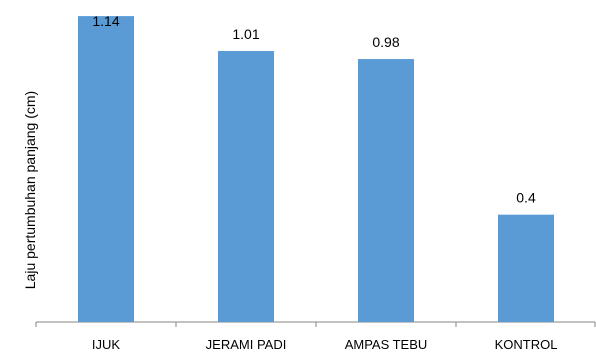  What do you see at coordinates (526, 268) in the screenshot?
I see `bar-kontrol` at bounding box center [526, 268].